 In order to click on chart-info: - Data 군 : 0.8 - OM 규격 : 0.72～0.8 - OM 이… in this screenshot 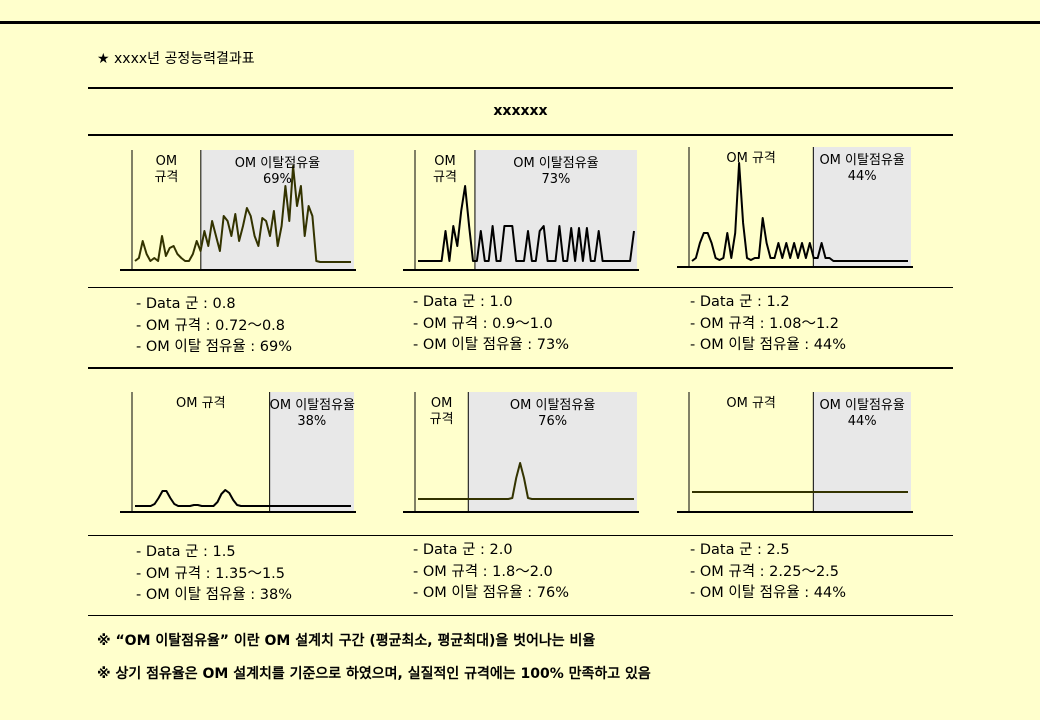, I will do `click(214, 326)`.